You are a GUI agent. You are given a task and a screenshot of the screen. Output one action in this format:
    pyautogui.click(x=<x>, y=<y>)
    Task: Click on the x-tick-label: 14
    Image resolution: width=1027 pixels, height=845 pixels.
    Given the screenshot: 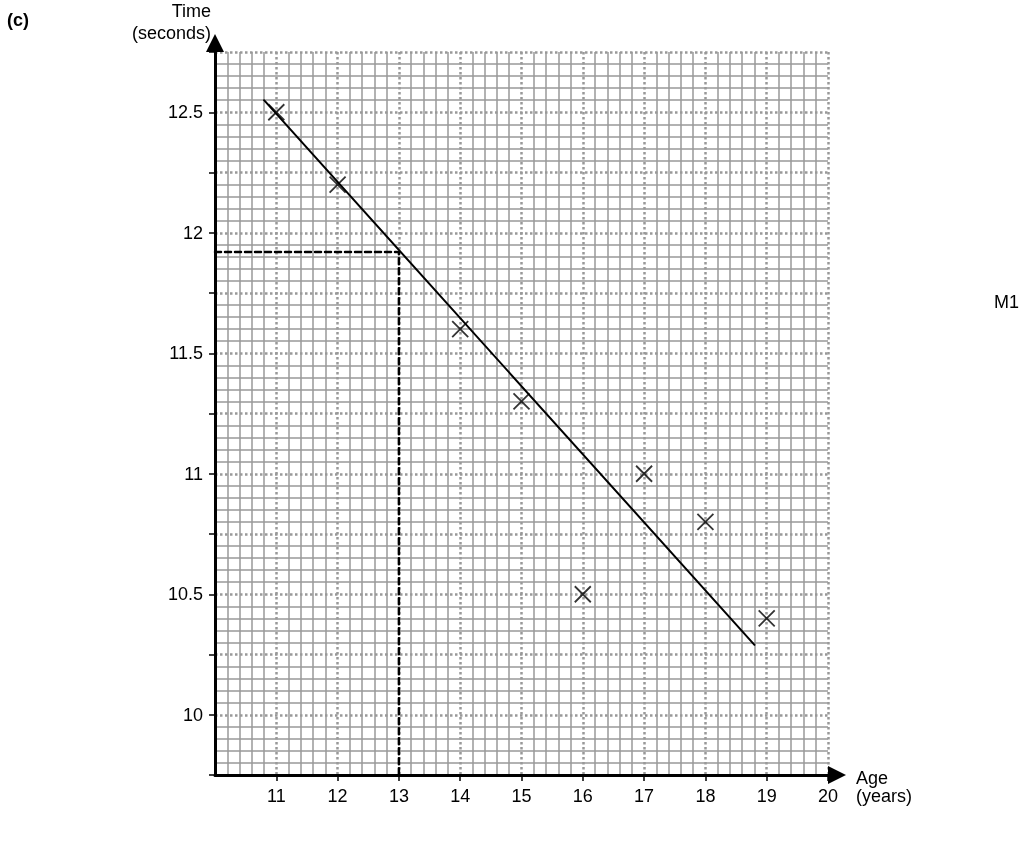 What is the action you would take?
    pyautogui.click(x=460, y=796)
    